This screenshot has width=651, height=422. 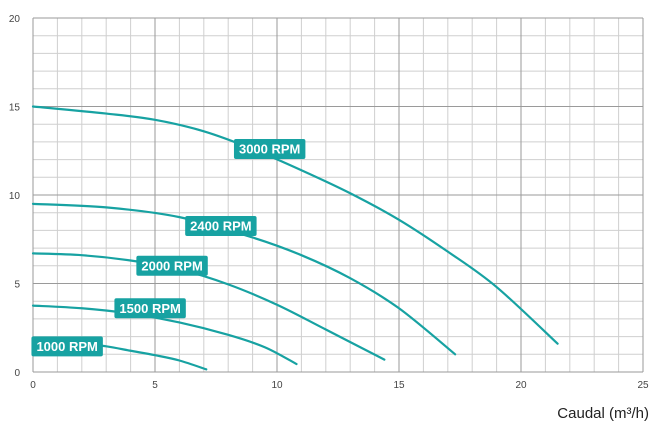 I want to click on series-label-box-3000-rpm, so click(x=269, y=148).